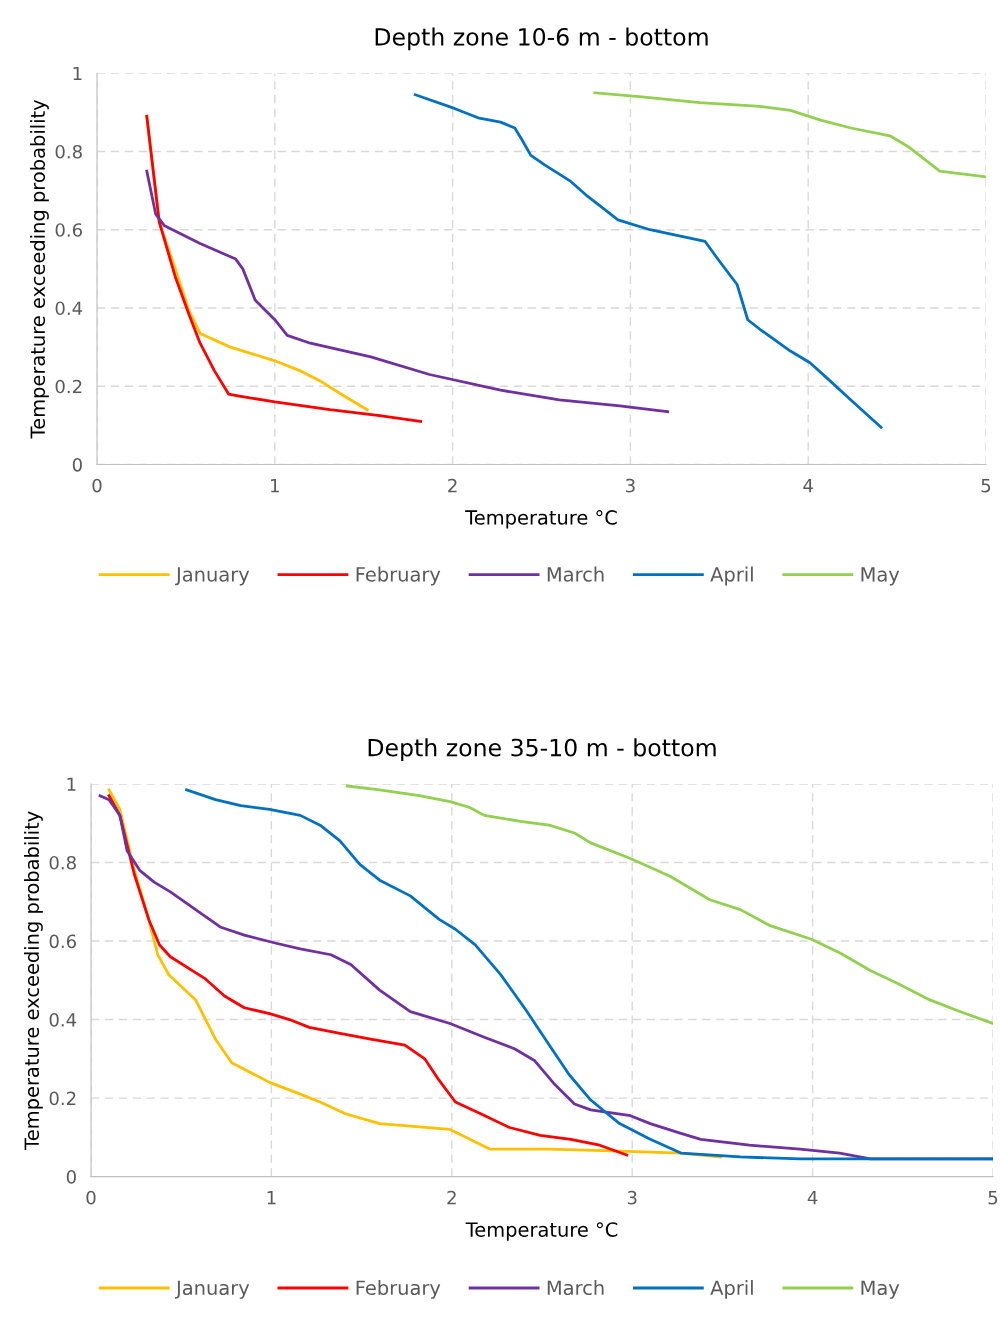  What do you see at coordinates (542, 750) in the screenshot?
I see `chart-title: Depth zone 35-10 m - bottom` at bounding box center [542, 750].